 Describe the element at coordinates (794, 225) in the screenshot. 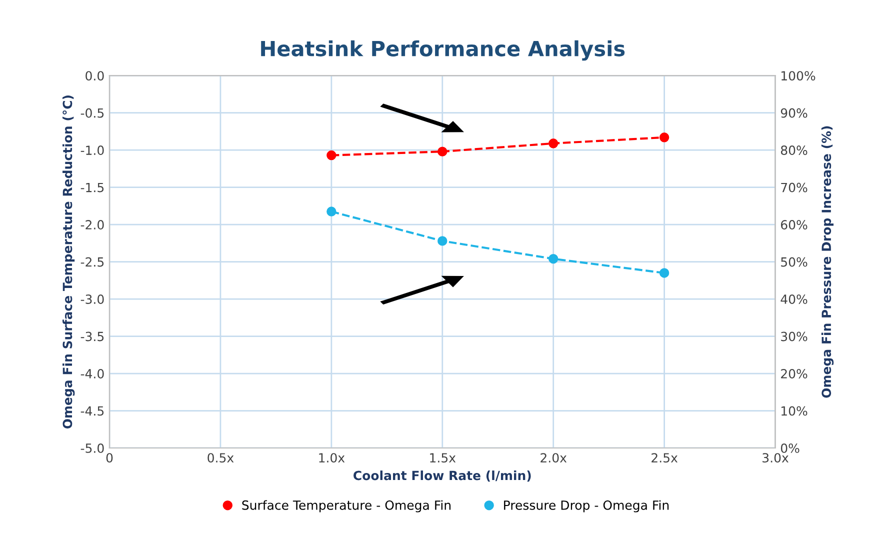

I see `y2-tick-label: 60%` at that location.